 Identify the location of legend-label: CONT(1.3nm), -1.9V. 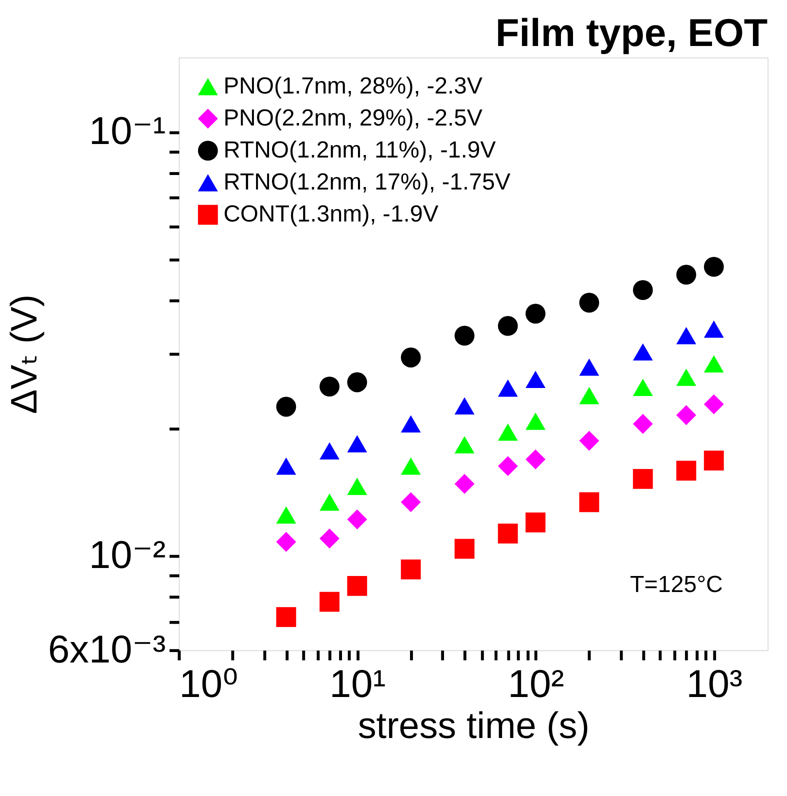
(331, 213).